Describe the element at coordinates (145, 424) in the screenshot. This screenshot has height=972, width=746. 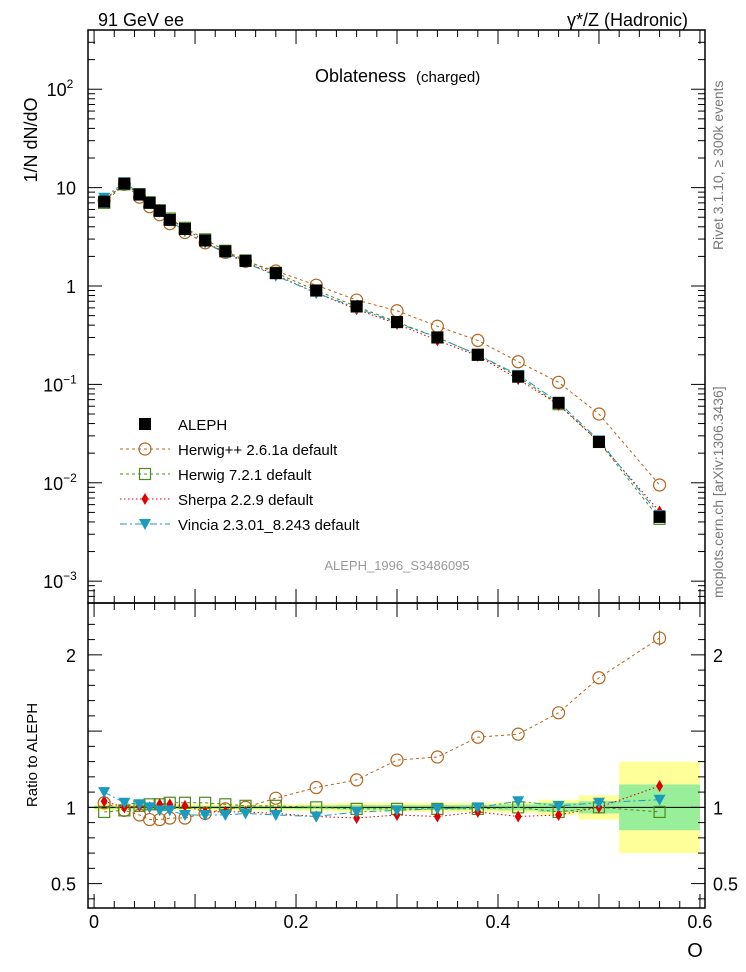
I see `legend-marker-data` at that location.